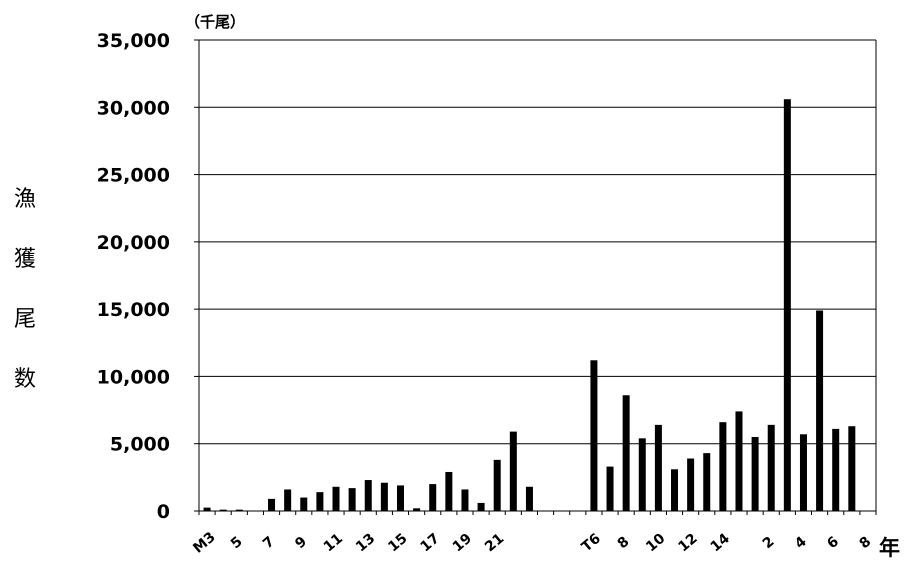 The height and width of the screenshot is (562, 904). Describe the element at coordinates (288, 500) in the screenshot. I see `bar-M8` at that location.